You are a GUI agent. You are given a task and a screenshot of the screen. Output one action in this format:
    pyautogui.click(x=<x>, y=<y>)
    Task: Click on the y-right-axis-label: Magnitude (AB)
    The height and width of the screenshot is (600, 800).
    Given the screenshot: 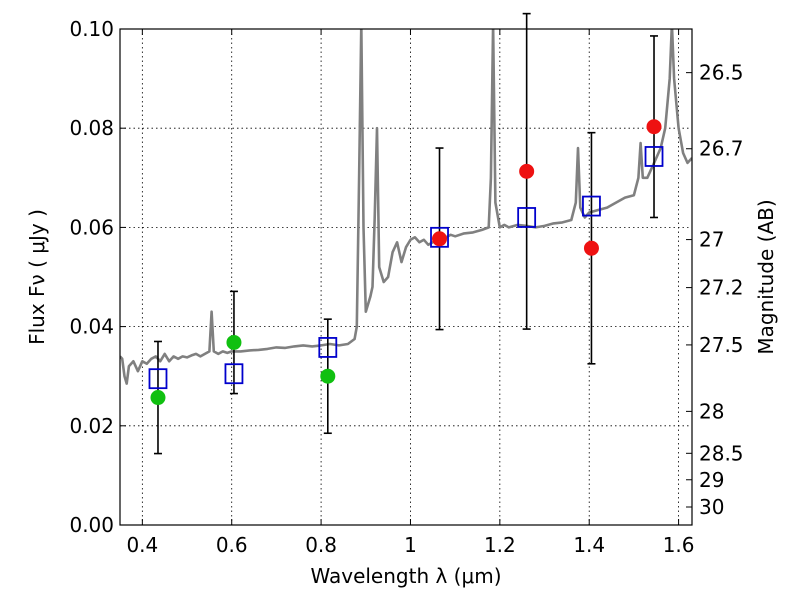 What is the action you would take?
    pyautogui.click(x=766, y=276)
    